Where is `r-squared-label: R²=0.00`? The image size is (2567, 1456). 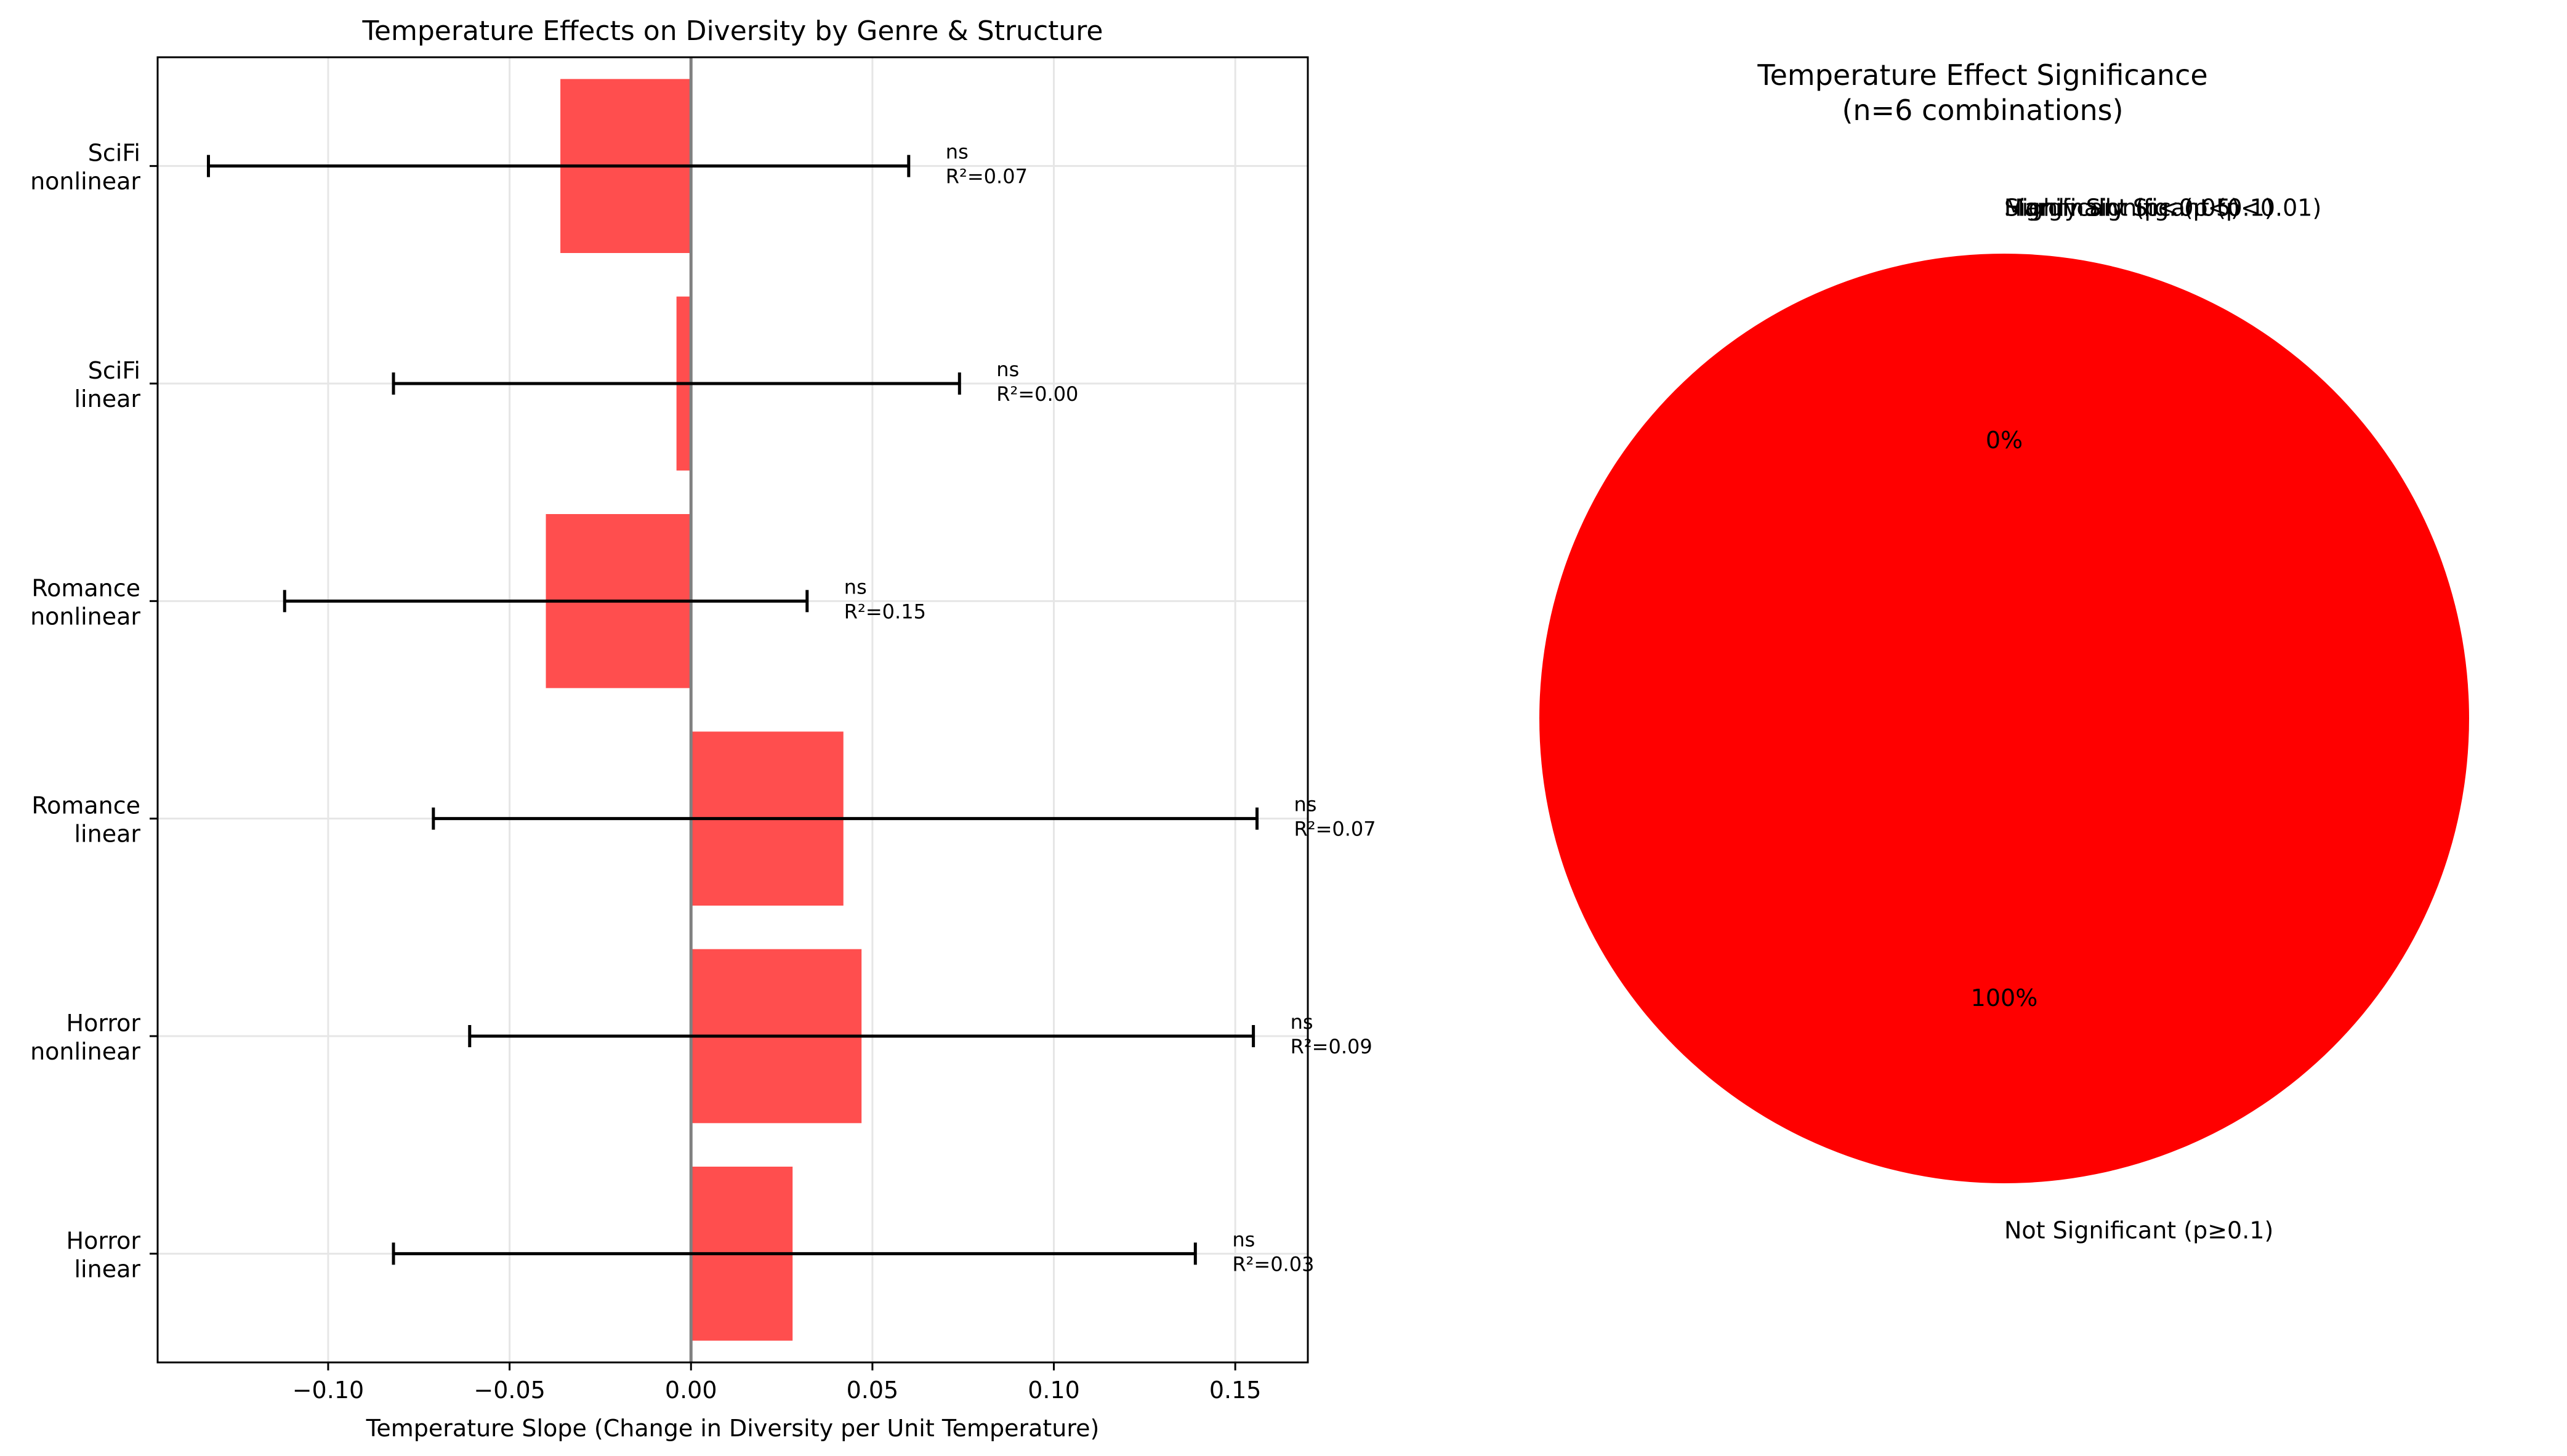
r-squared-label: R²=0.00 is located at coordinates (1037, 394).